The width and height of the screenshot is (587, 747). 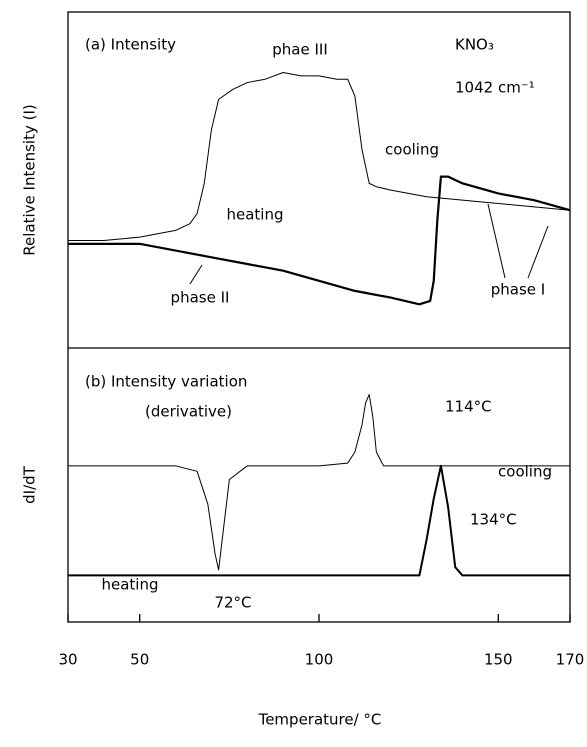 I want to click on annotation: phase II, so click(x=200, y=298).